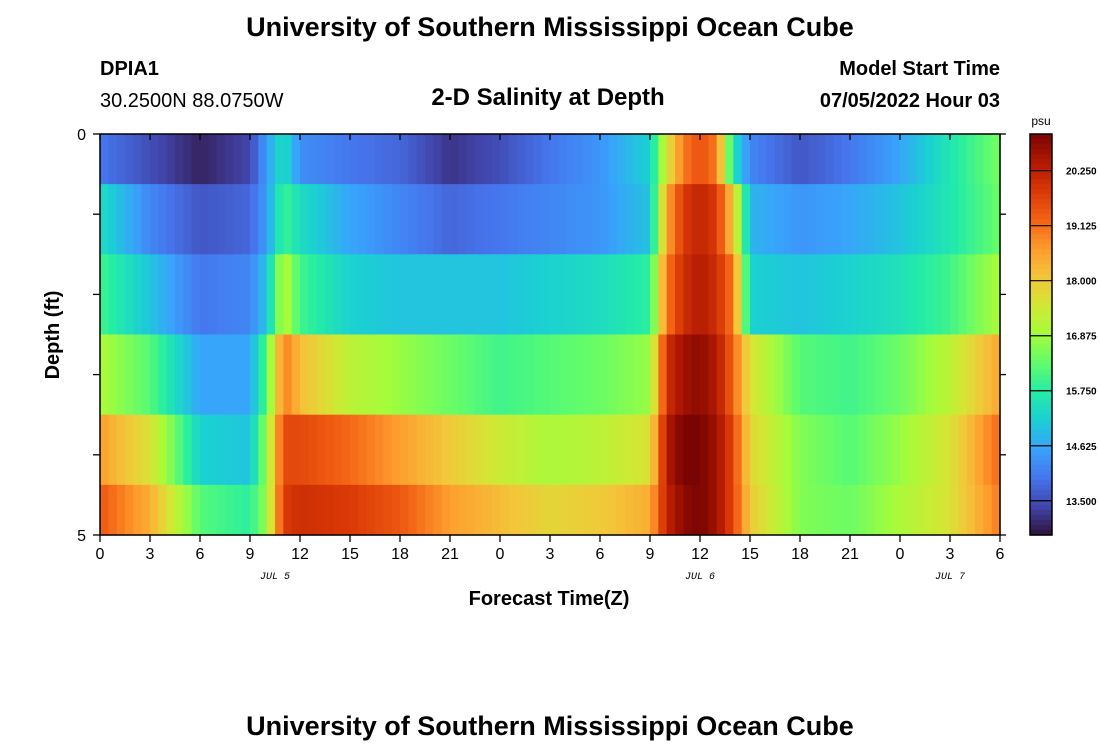 The image size is (1100, 750). What do you see at coordinates (900, 554) in the screenshot?
I see `x-tick-label: 0` at bounding box center [900, 554].